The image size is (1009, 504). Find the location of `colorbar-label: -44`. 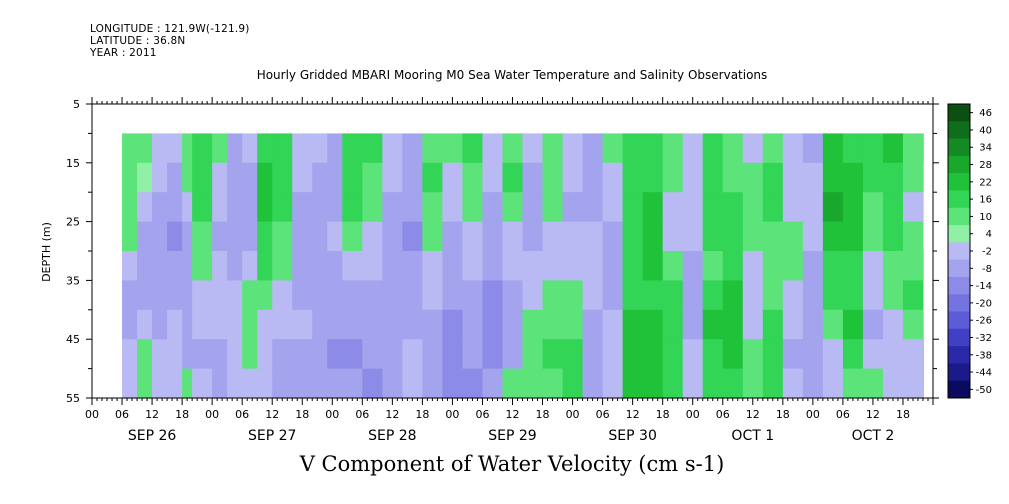

colorbar-label: -44 is located at coordinates (984, 373).